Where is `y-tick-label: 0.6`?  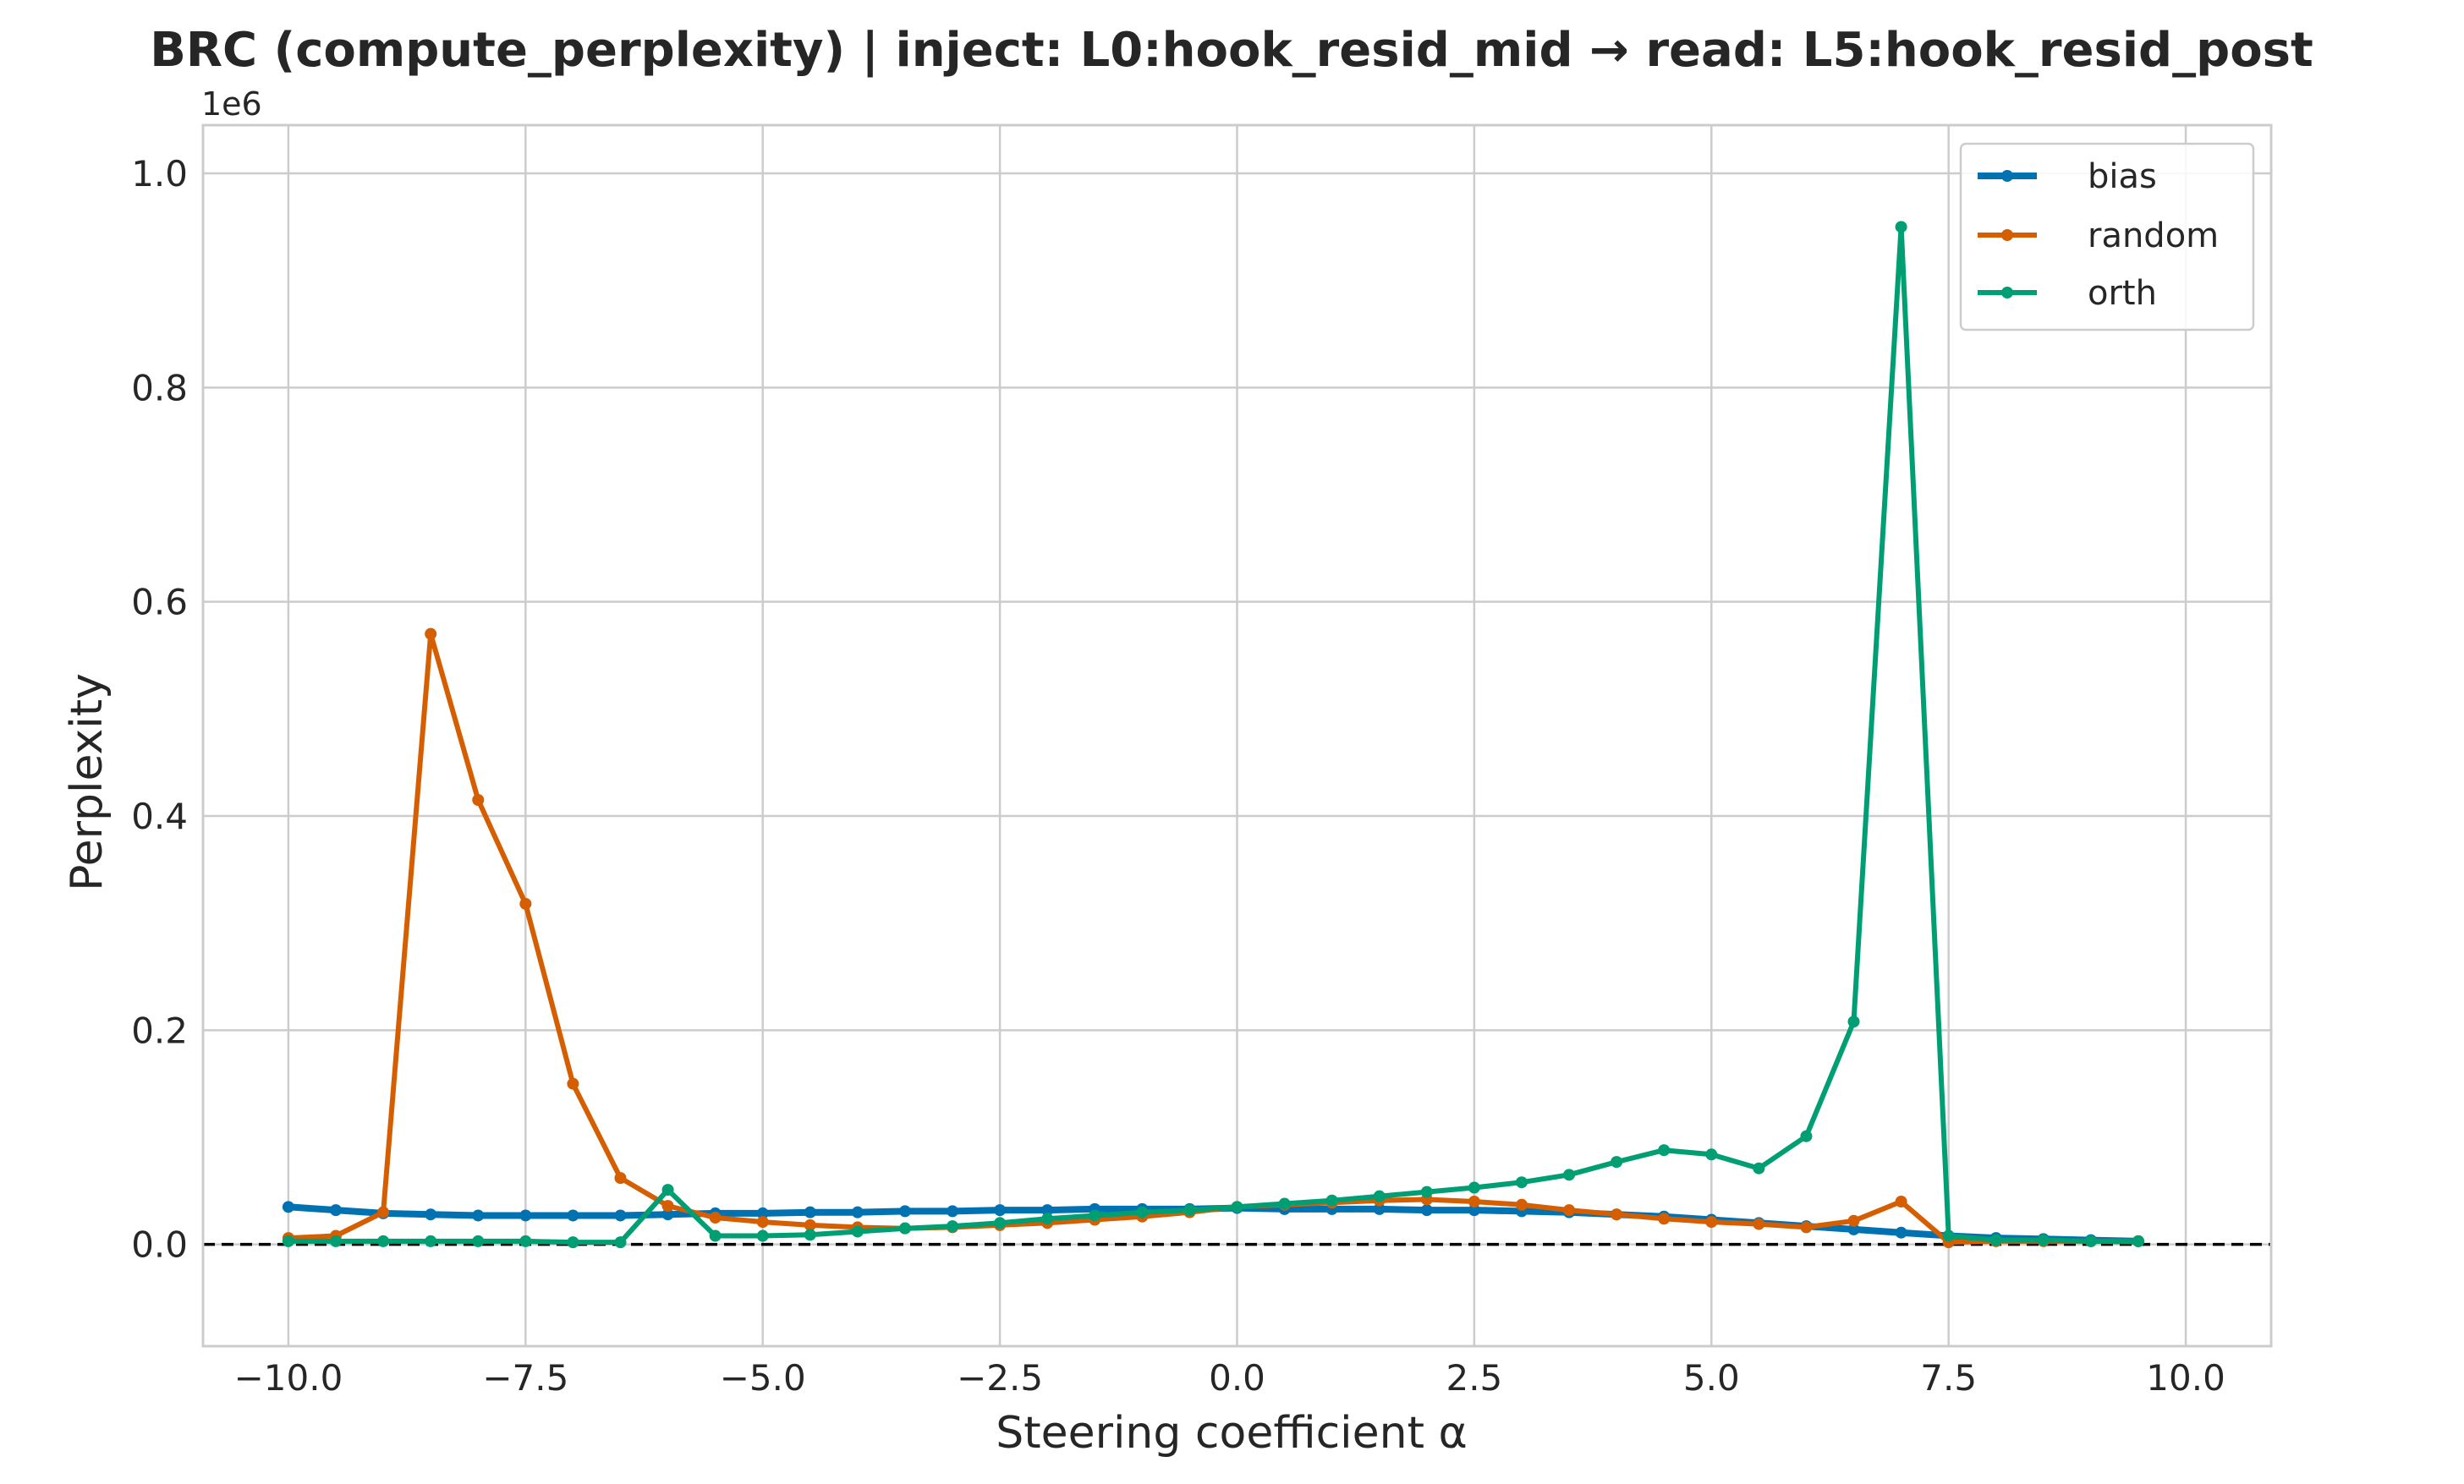 y-tick-label: 0.6 is located at coordinates (159, 602).